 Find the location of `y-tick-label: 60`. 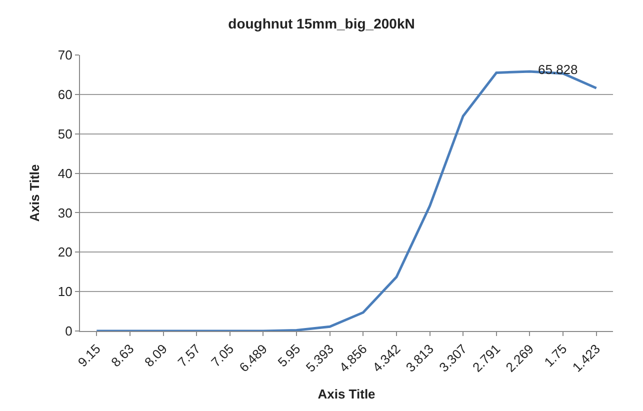

y-tick-label: 60 is located at coordinates (65, 94).